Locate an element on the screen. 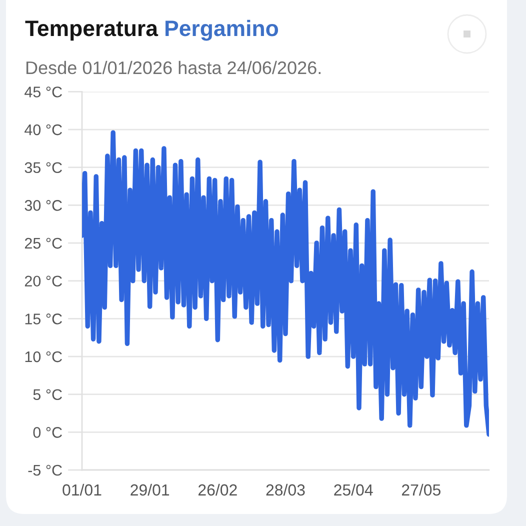  x-tick-label: 28/03 is located at coordinates (285, 490).